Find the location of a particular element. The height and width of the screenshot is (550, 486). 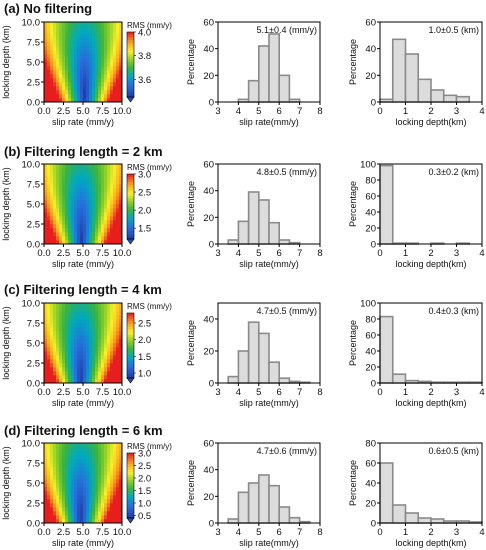

histogram-bar is located at coordinates (233, 379).